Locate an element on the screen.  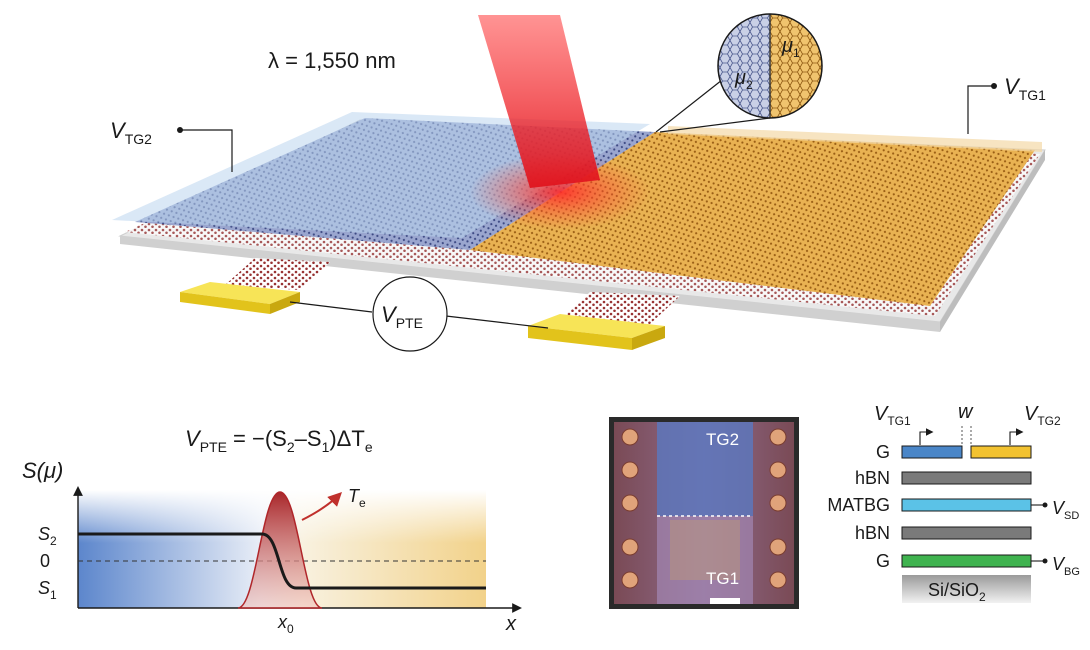
hbn-bottom-layer is located at coordinates (966, 533).